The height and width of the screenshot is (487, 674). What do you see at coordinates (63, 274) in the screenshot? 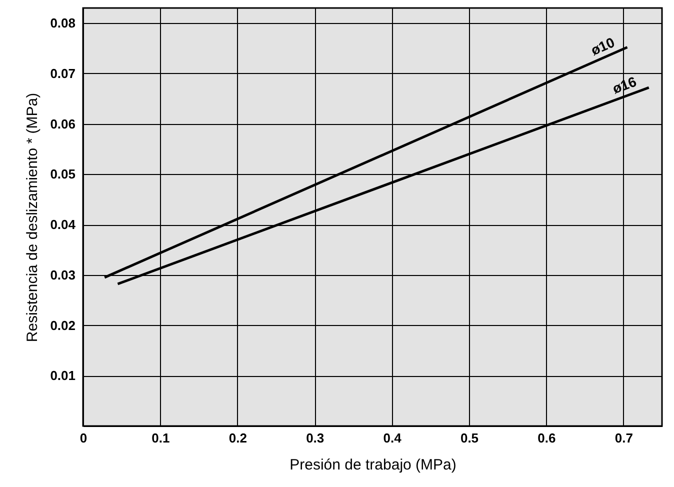
I see `y-tick-label: 0.03` at bounding box center [63, 274].